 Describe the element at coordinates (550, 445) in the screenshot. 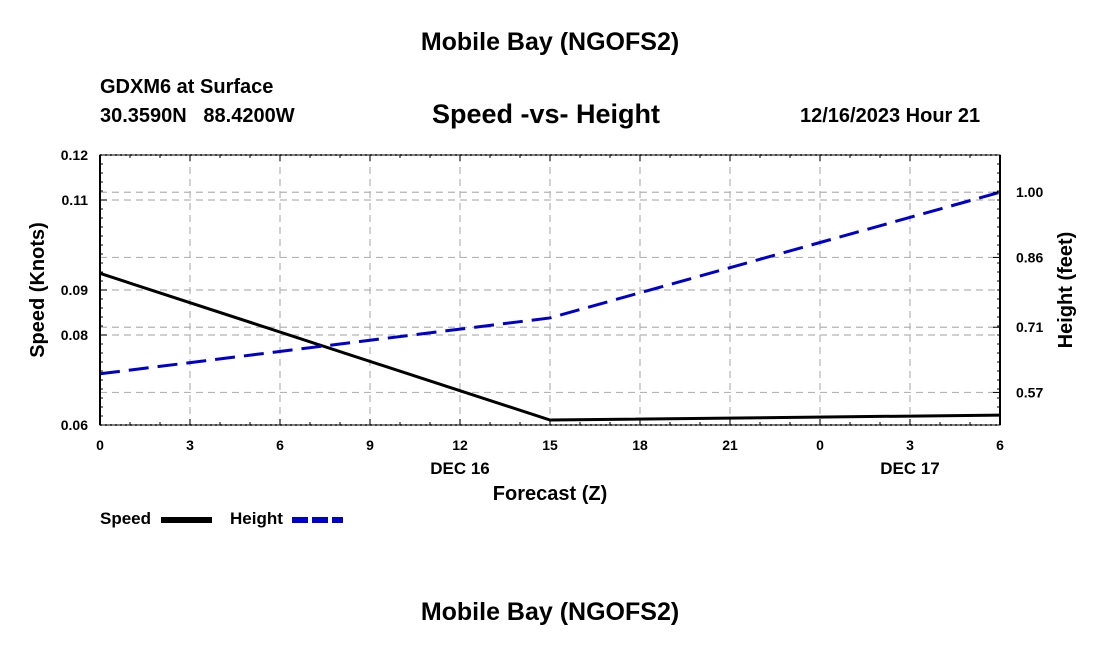

I see `x-tick-label: 15` at that location.